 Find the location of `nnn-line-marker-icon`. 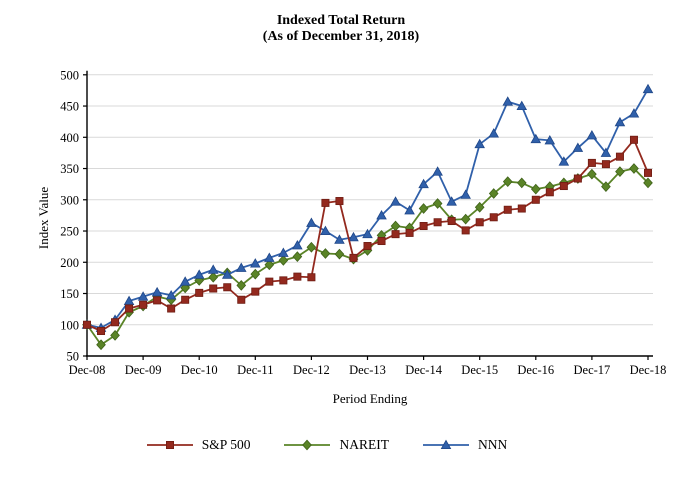

nnn-line-marker-icon is located at coordinates (445, 444).